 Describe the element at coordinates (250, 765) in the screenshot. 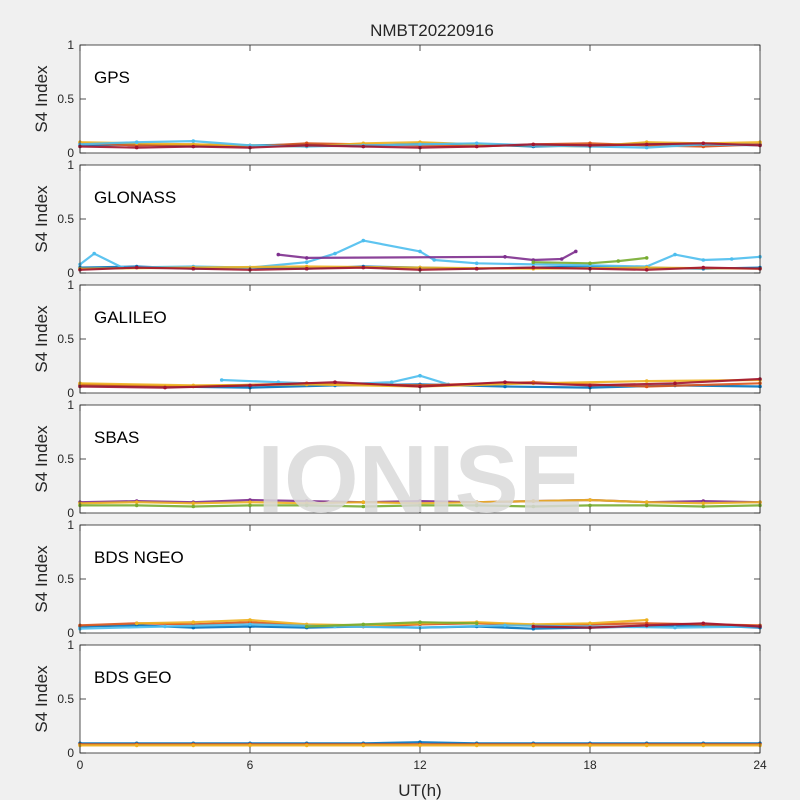

I see `x-tick-label: 6` at that location.